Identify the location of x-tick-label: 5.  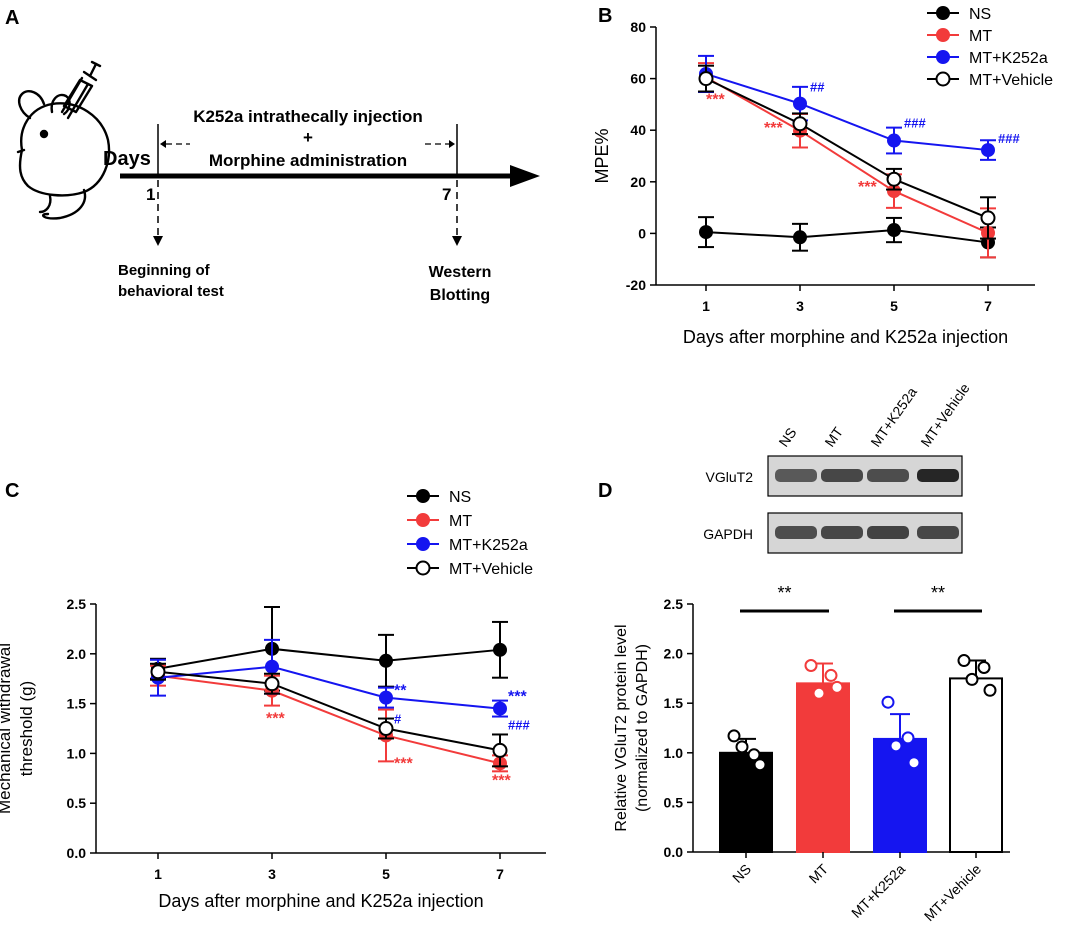
(894, 306).